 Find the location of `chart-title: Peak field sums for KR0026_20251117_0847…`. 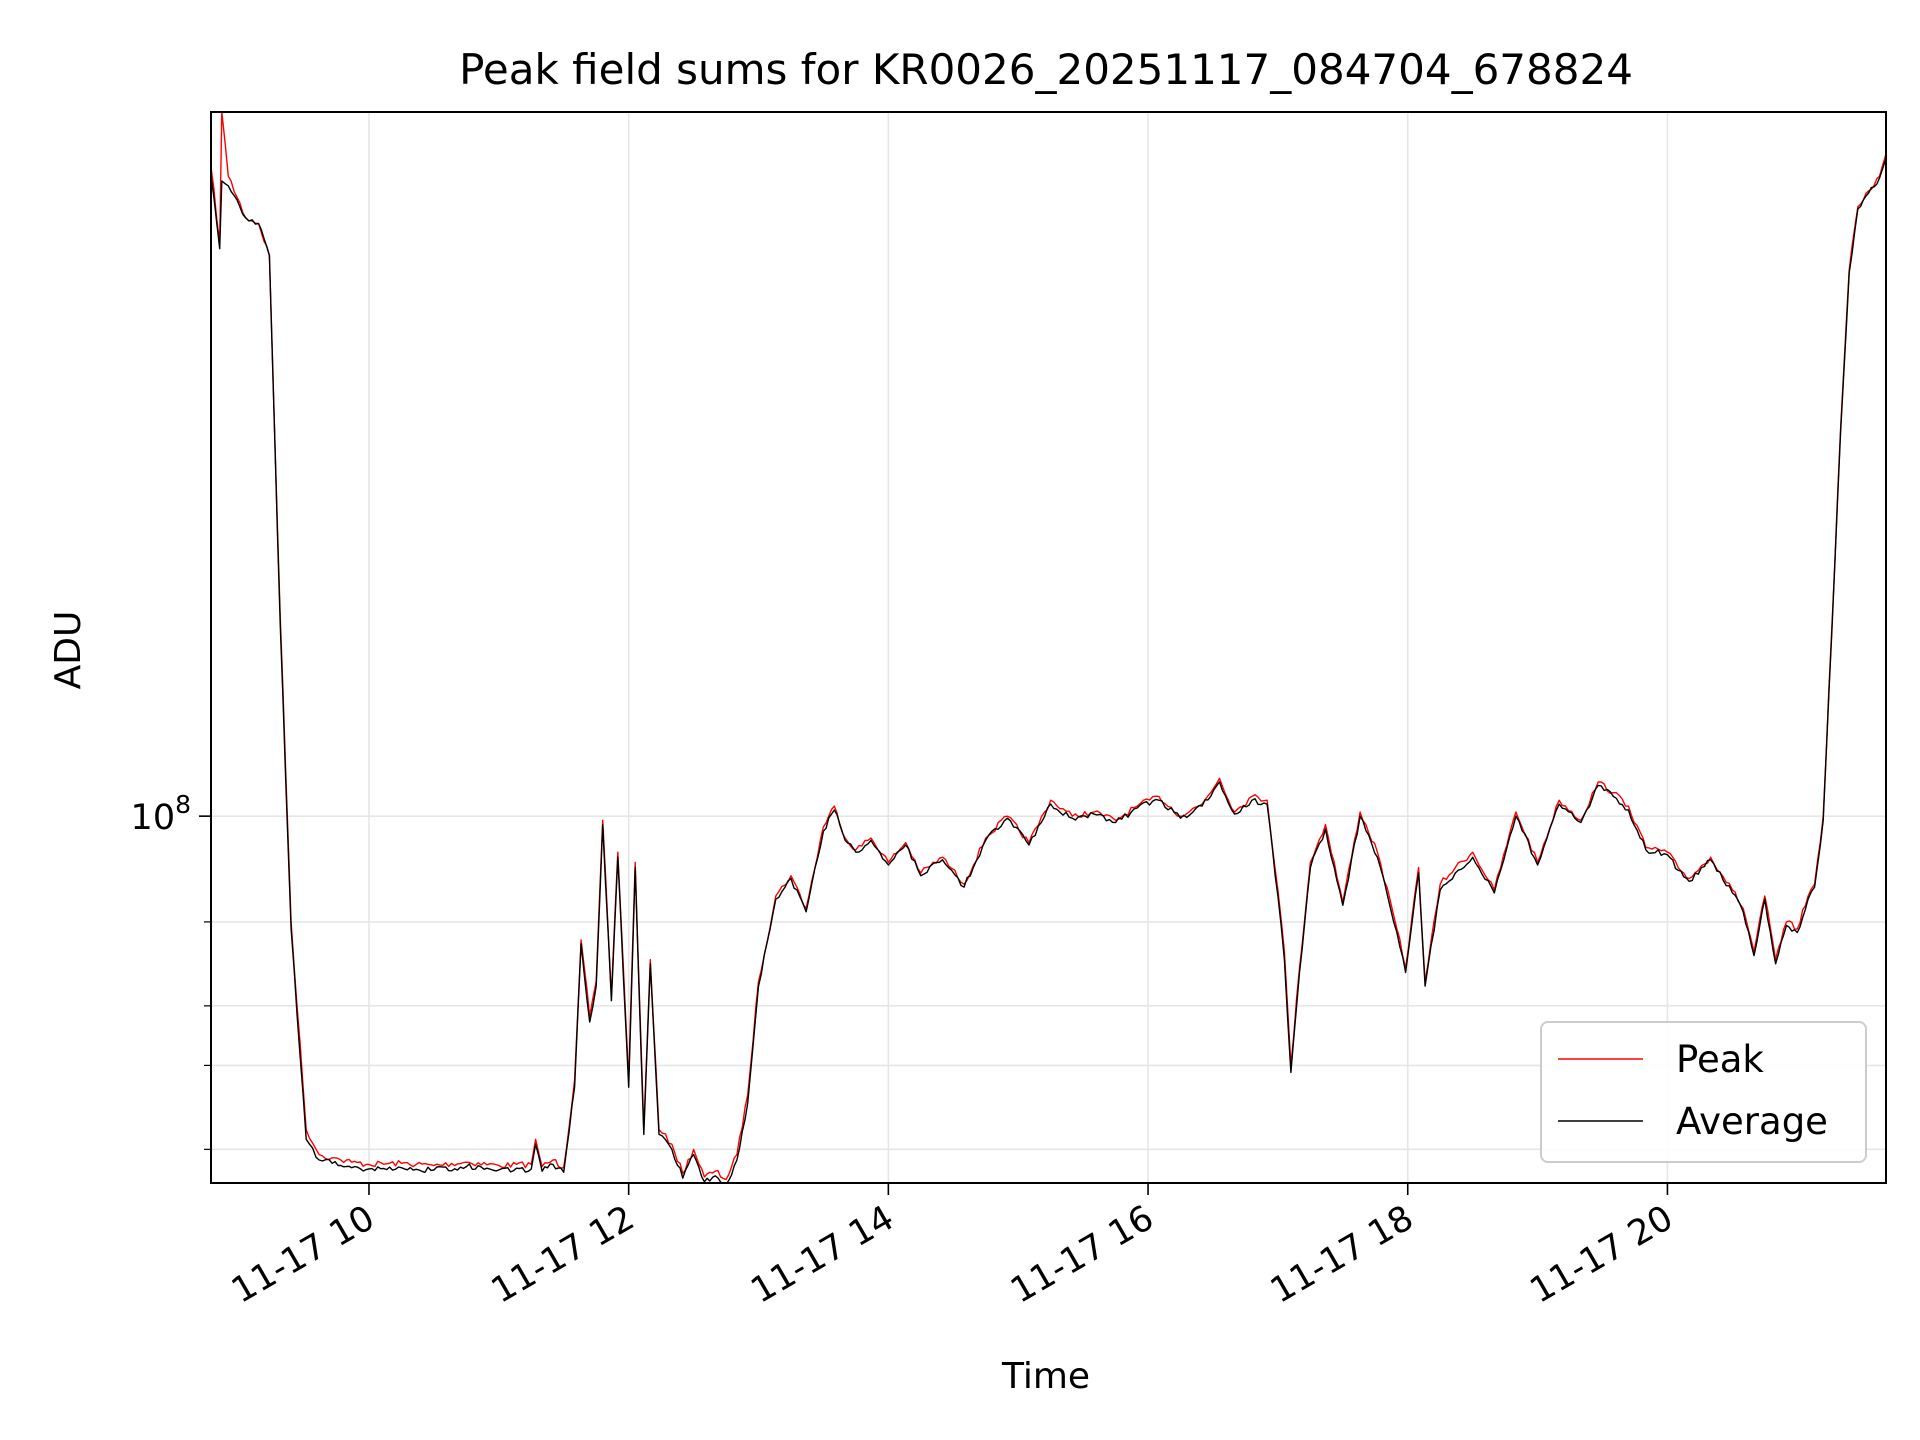

chart-title: Peak field sums for KR0026_20251117_0847… is located at coordinates (1046, 69).